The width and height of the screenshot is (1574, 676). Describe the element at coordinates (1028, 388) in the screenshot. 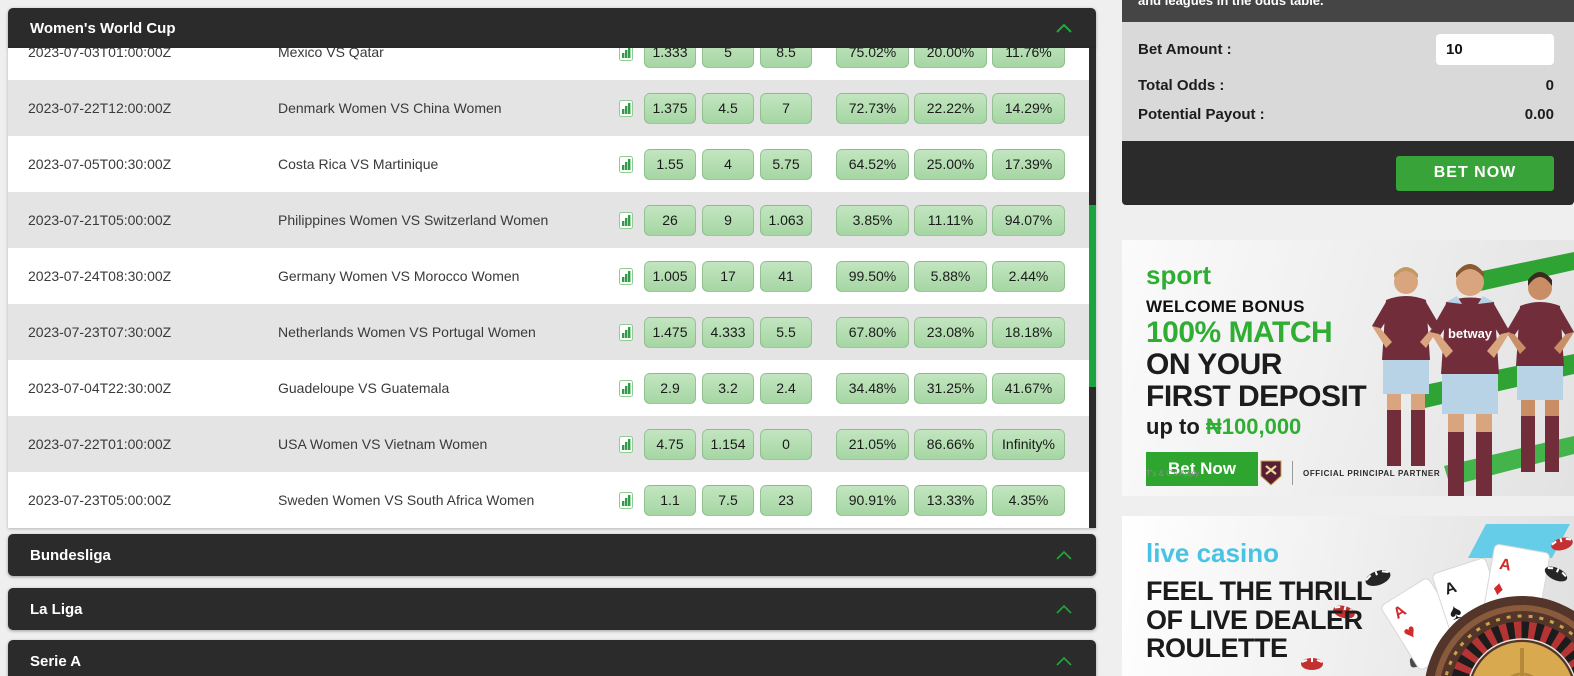

I see `probability-button: 41.67%` at that location.